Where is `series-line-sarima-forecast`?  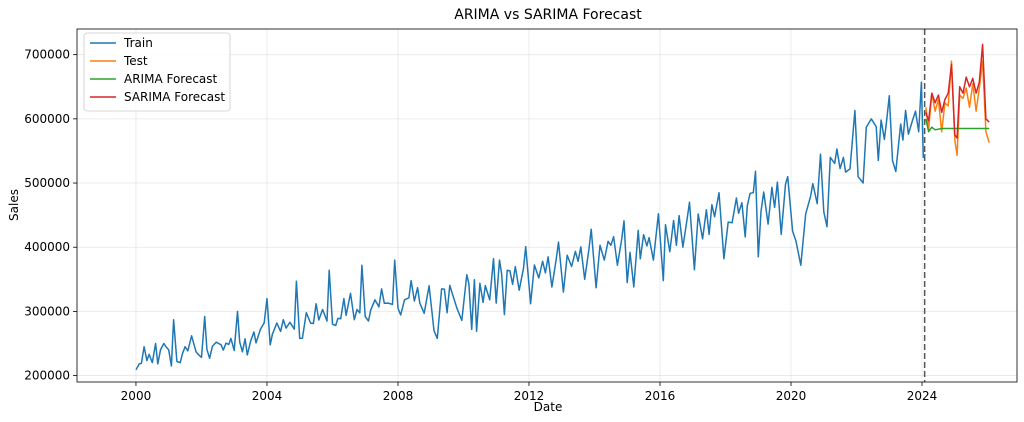 series-line-sarima-forecast is located at coordinates (957, 91).